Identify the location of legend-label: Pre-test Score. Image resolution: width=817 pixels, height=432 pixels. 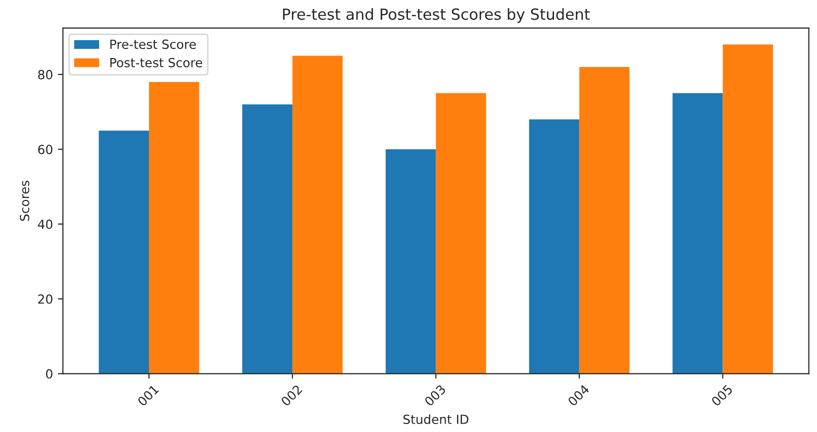
(153, 45).